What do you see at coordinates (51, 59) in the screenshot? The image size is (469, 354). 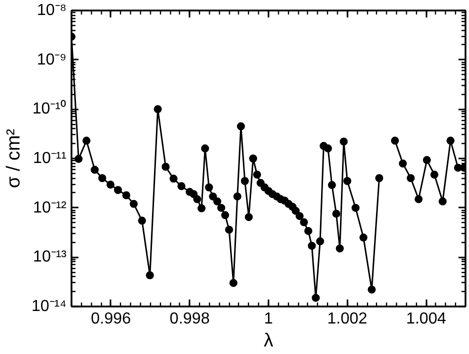 I see `y-tick-label: 10⁻⁹` at bounding box center [51, 59].